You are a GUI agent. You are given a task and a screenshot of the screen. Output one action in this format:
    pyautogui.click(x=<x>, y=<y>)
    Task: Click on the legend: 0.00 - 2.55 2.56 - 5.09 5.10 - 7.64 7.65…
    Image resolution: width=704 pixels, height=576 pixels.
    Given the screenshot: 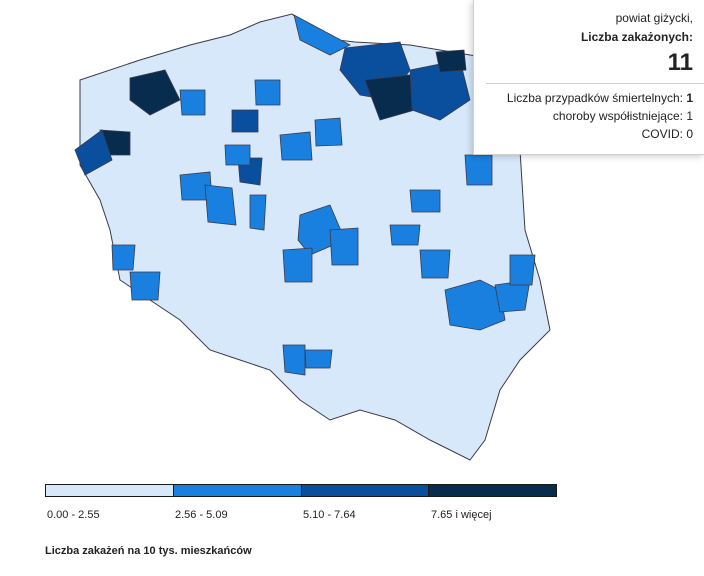 What is the action you would take?
    pyautogui.click(x=301, y=502)
    